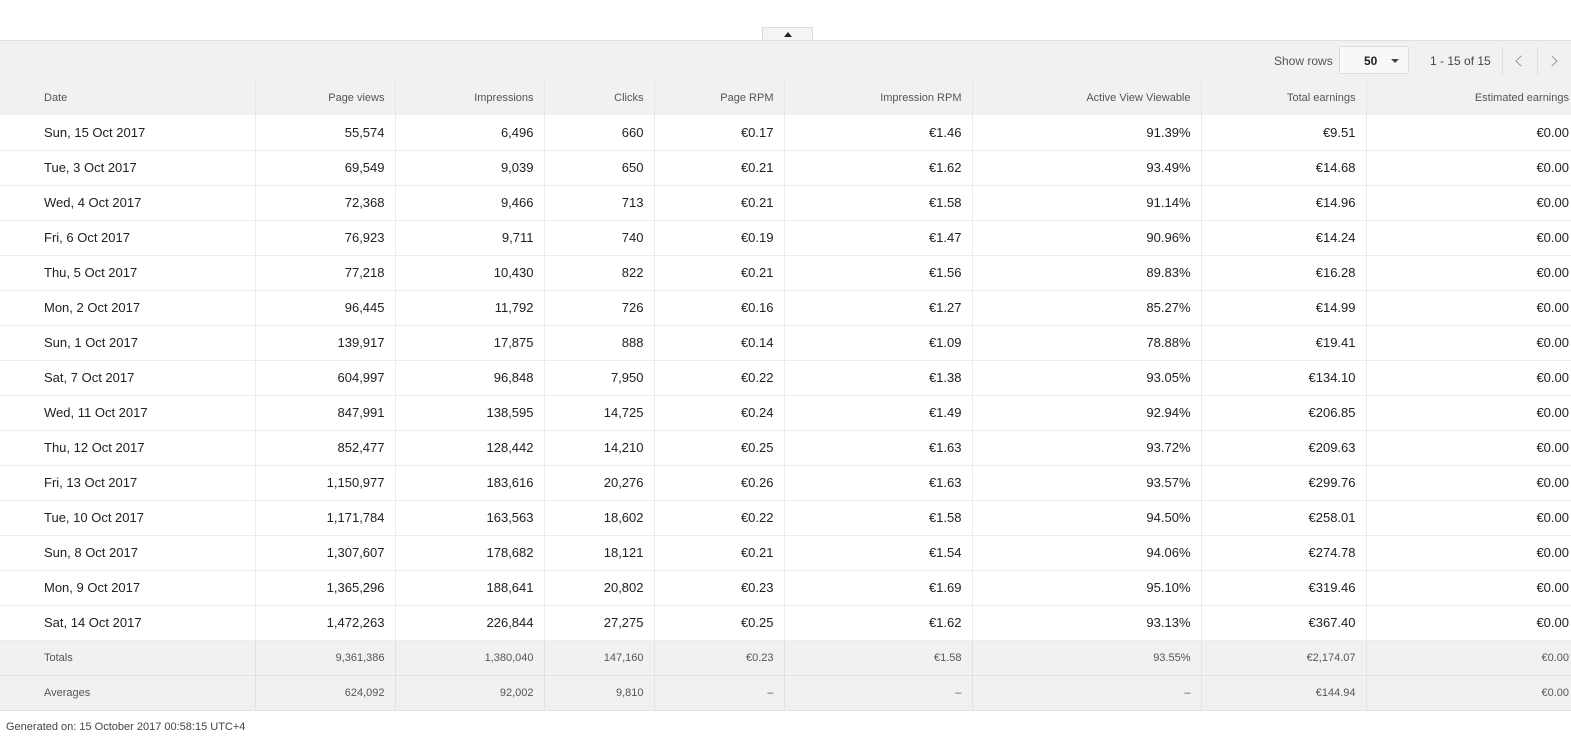  Describe the element at coordinates (877, 308) in the screenshot. I see `table-cell: €1.27` at that location.